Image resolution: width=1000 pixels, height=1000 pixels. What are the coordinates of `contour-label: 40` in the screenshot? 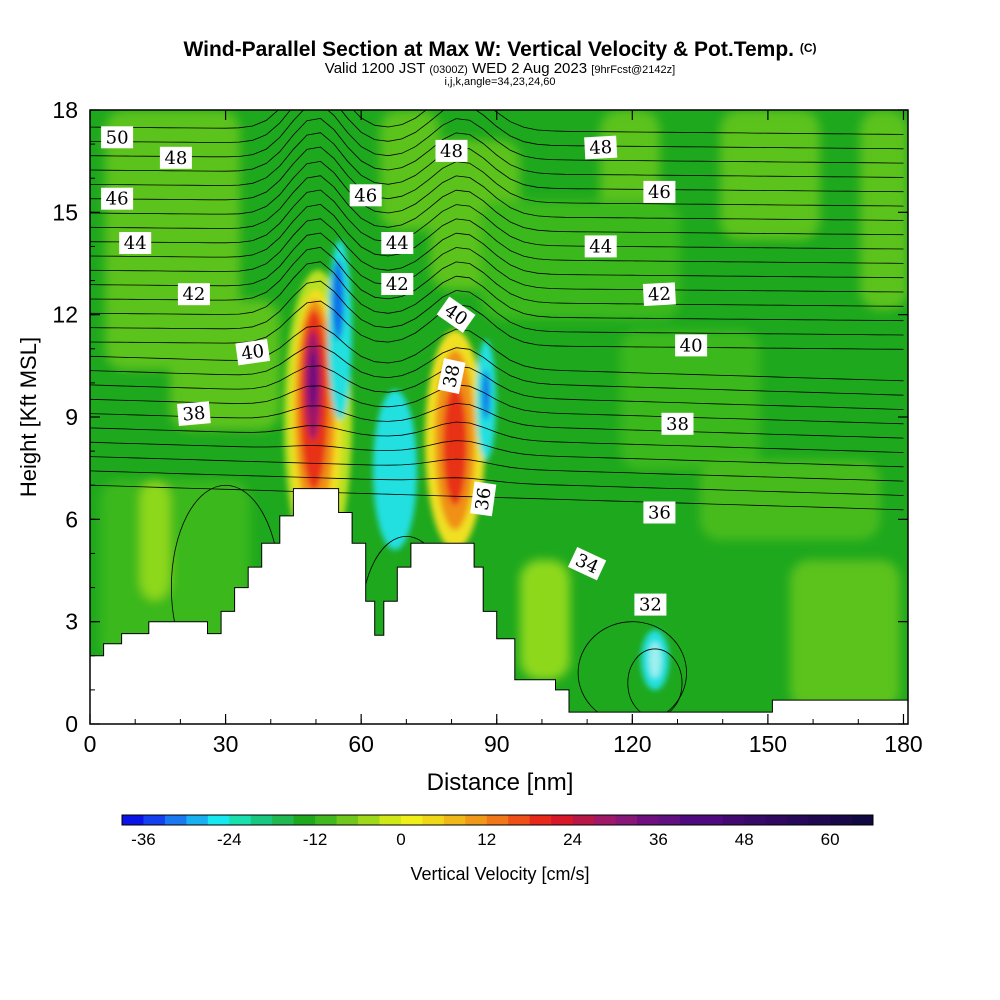 It's located at (253, 352).